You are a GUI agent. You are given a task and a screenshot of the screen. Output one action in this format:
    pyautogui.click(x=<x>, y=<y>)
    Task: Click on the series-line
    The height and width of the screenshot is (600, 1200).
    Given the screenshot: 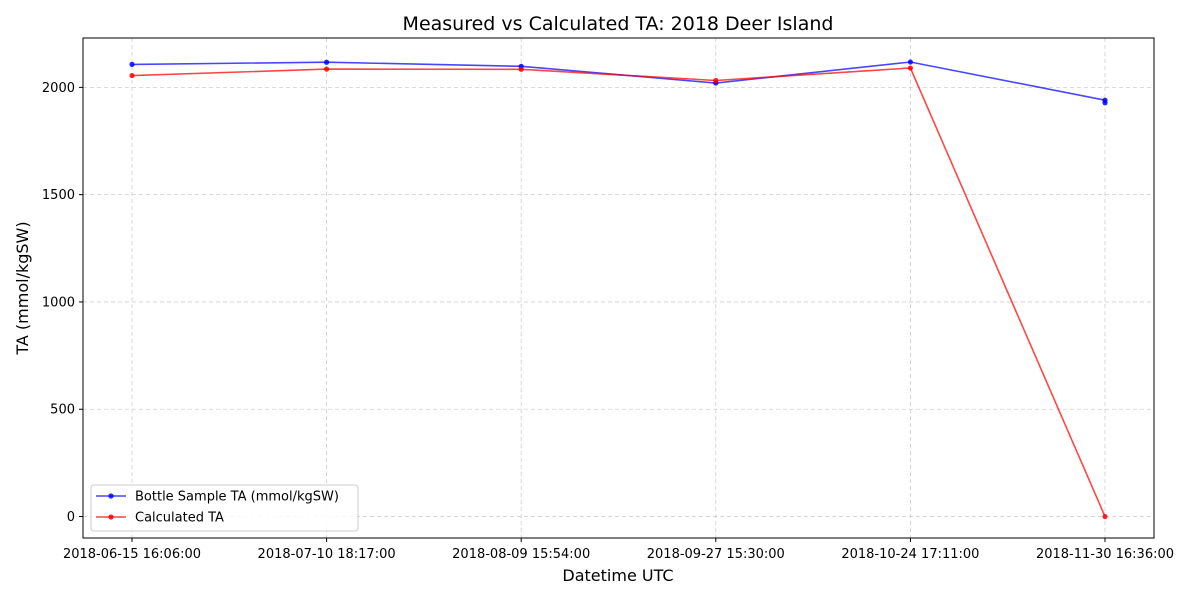 What is the action you would take?
    pyautogui.click(x=618, y=82)
    